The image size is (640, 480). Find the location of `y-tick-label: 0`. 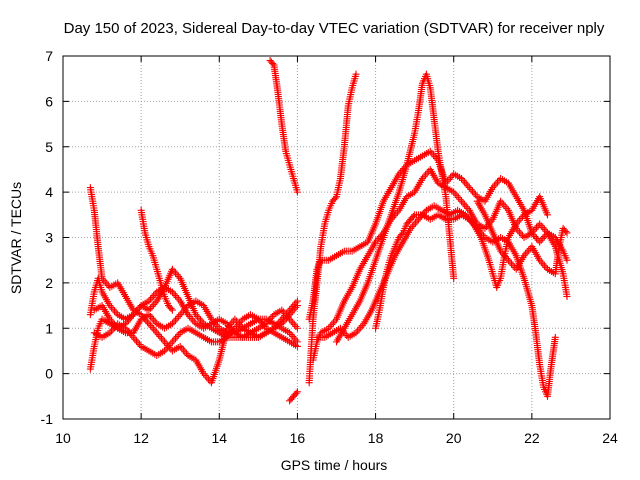

y-tick-label: 0 is located at coordinates (49, 374).